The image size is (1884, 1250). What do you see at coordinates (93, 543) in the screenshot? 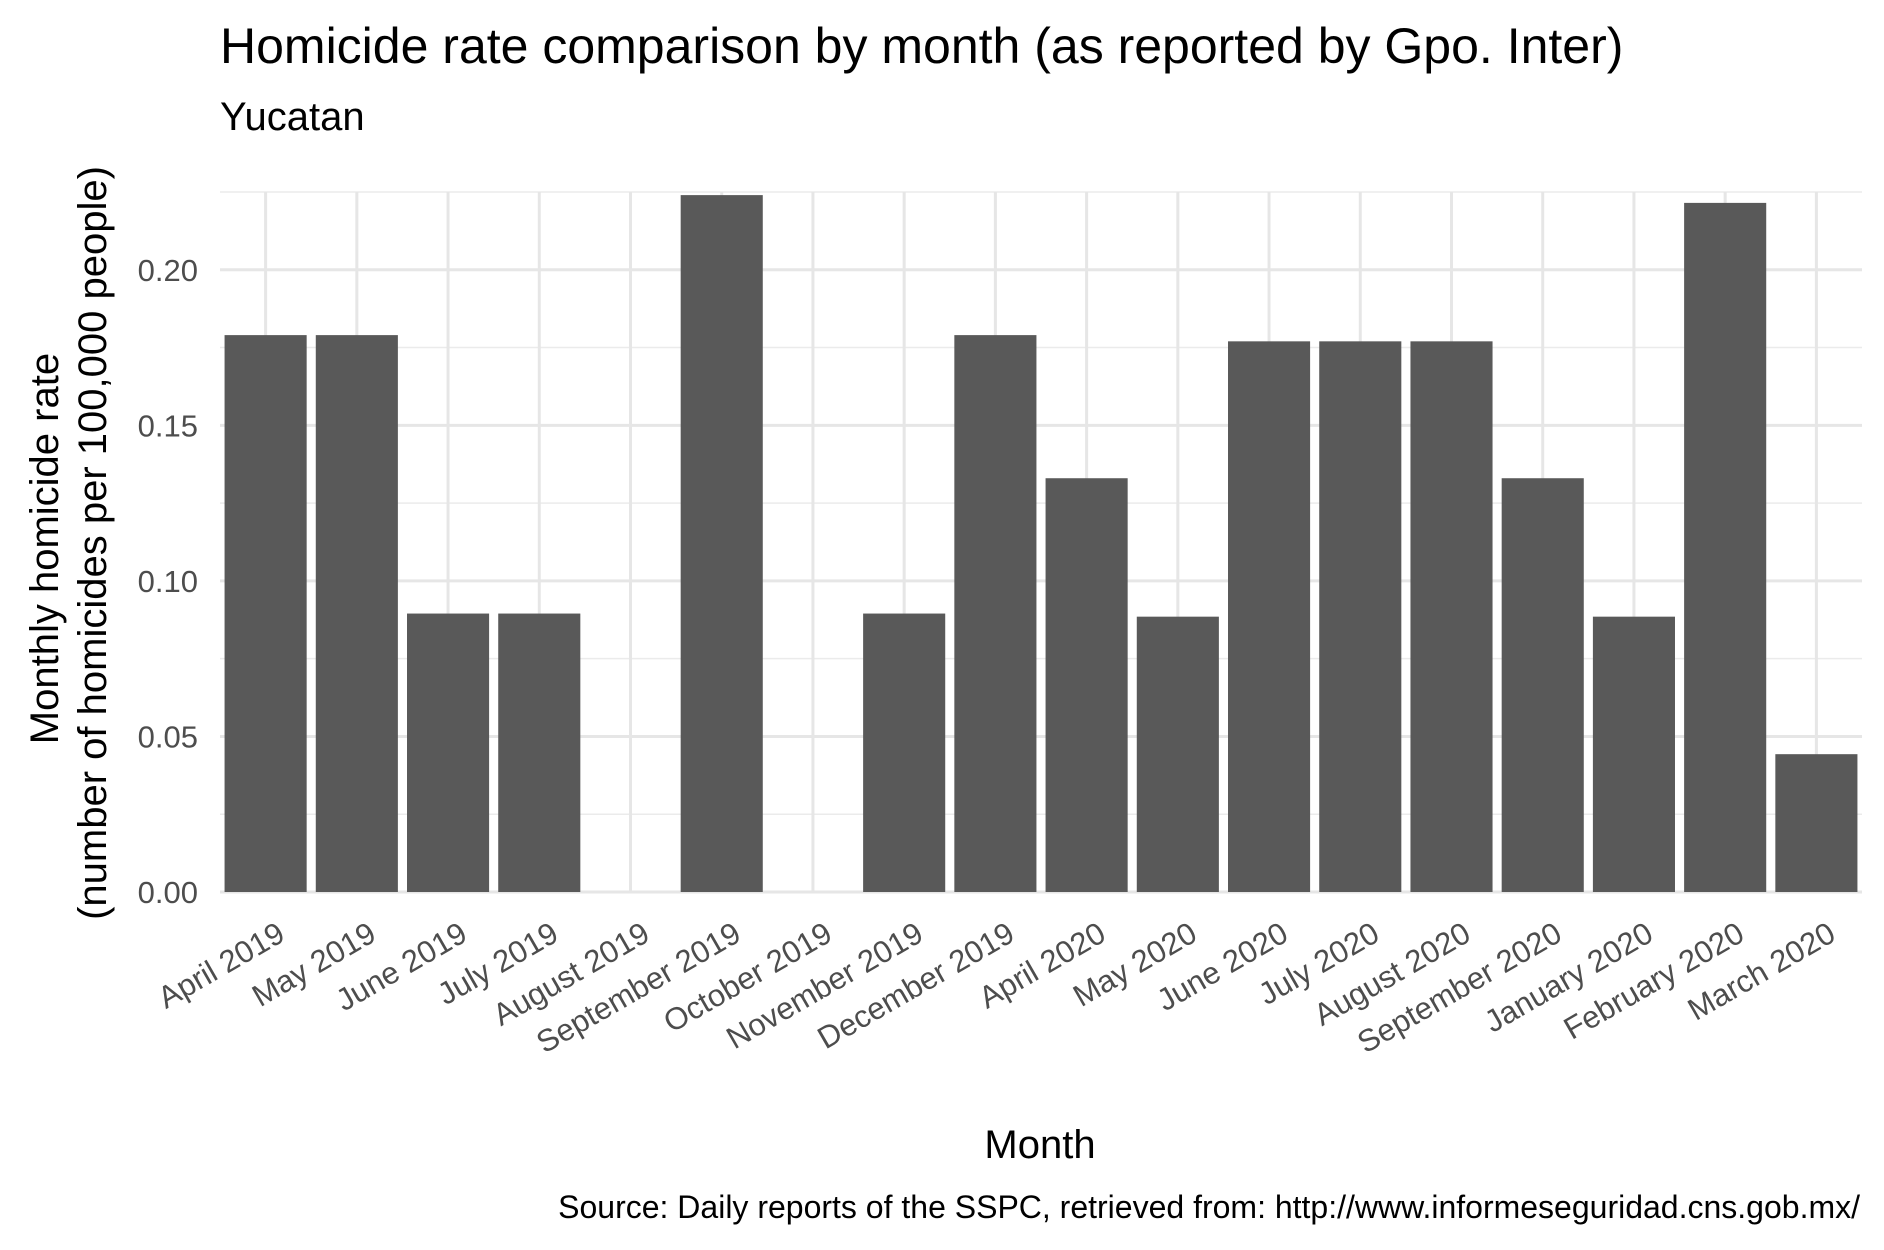
I see `y-axis-title-line-2: (number of homicides per 100,000 people)` at bounding box center [93, 543].